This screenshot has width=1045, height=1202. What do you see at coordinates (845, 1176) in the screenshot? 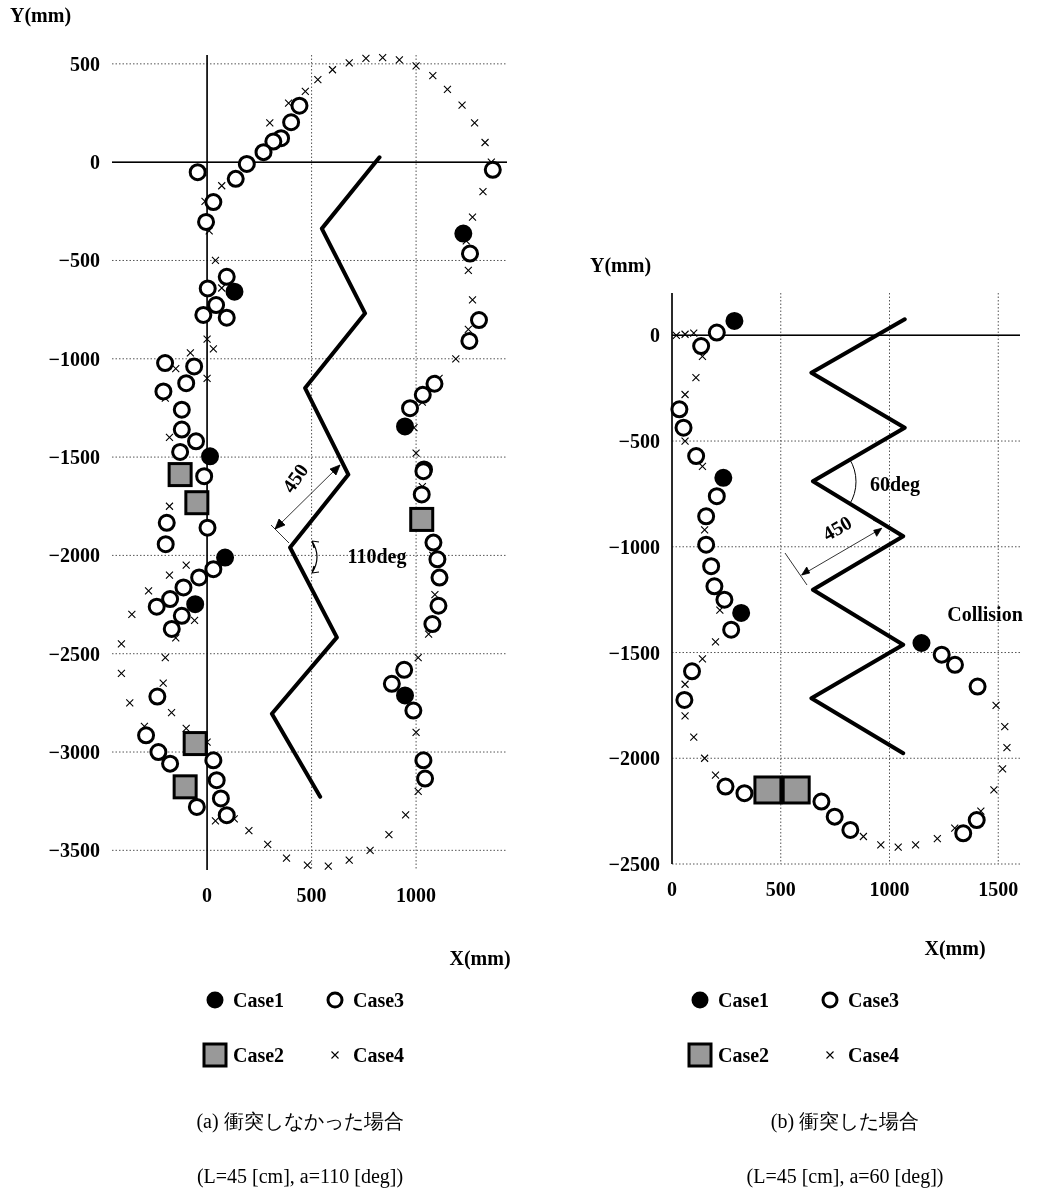
I see `text: (L=45 [cm], a=60 [deg])` at bounding box center [845, 1176].